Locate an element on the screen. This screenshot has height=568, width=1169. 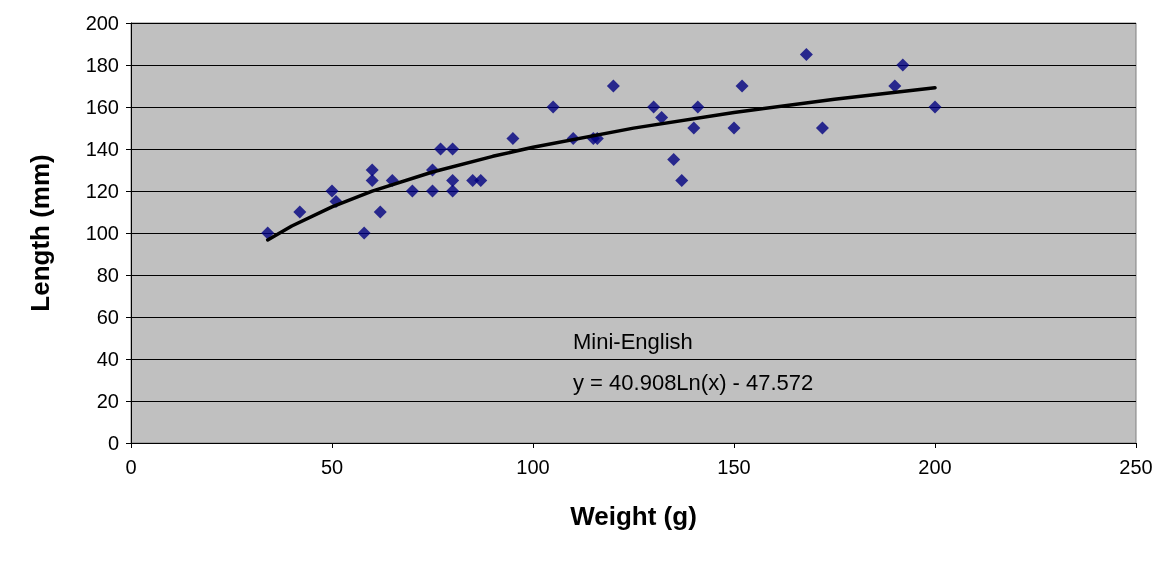
y-tick-label: 140 is located at coordinates (102, 149).